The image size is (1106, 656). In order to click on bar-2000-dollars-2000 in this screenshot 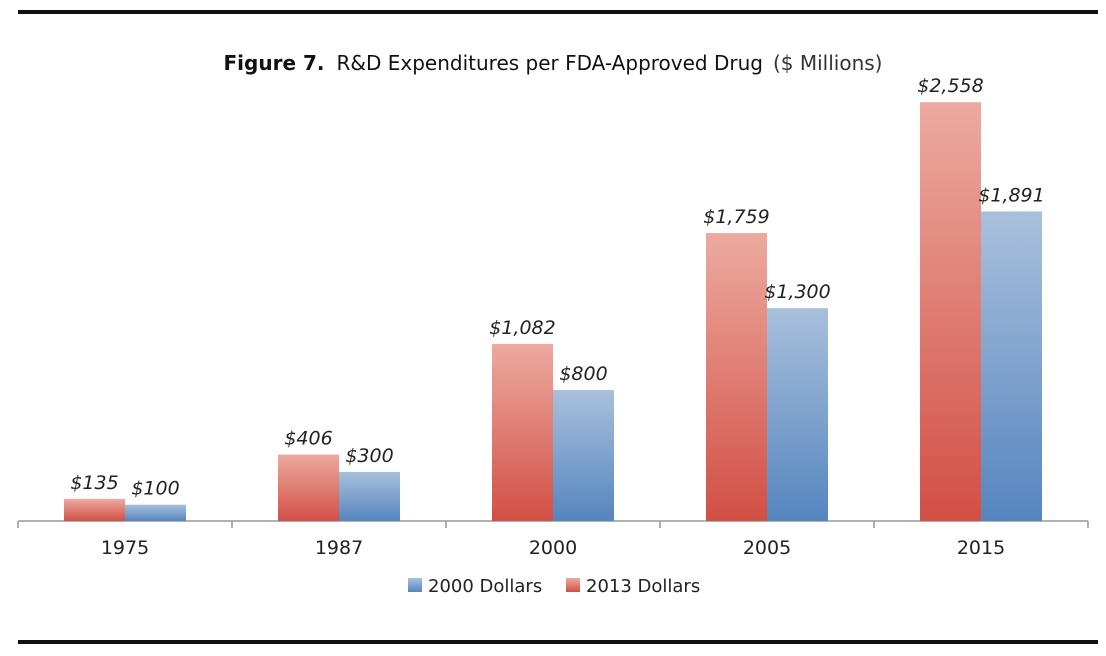, I will do `click(583, 455)`.